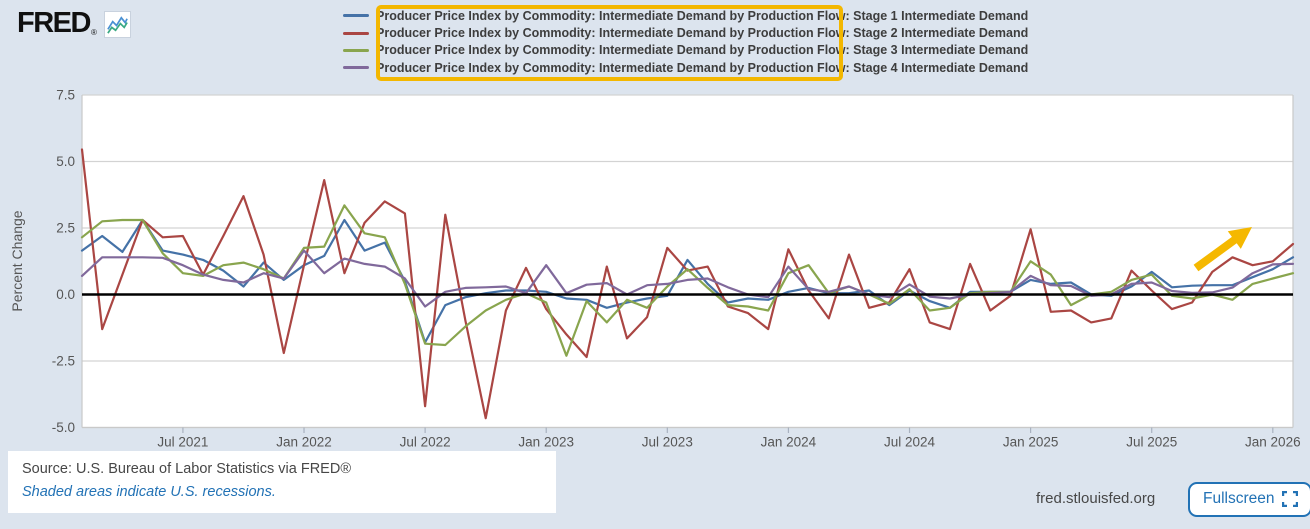  Describe the element at coordinates (789, 442) in the screenshot. I see `x-tick-label: Jan 2024` at that location.